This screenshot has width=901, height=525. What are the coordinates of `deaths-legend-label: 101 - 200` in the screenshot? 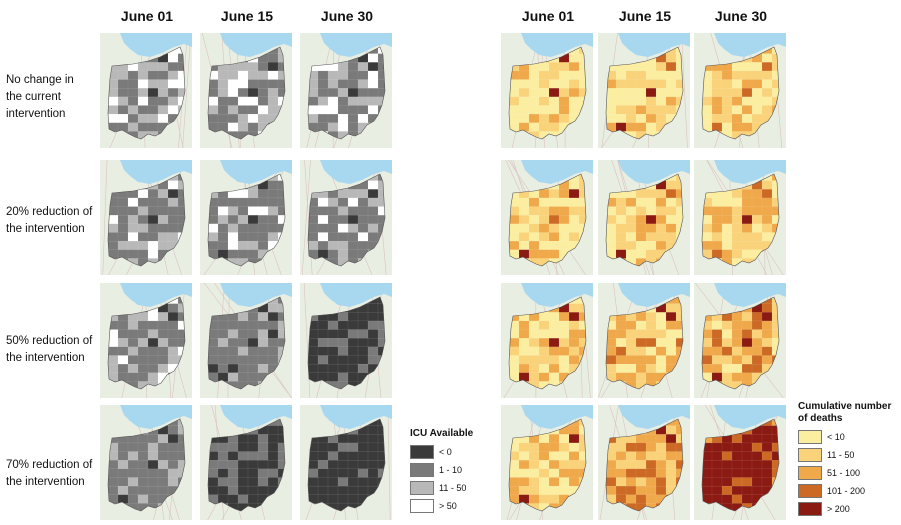 It's located at (846, 491).